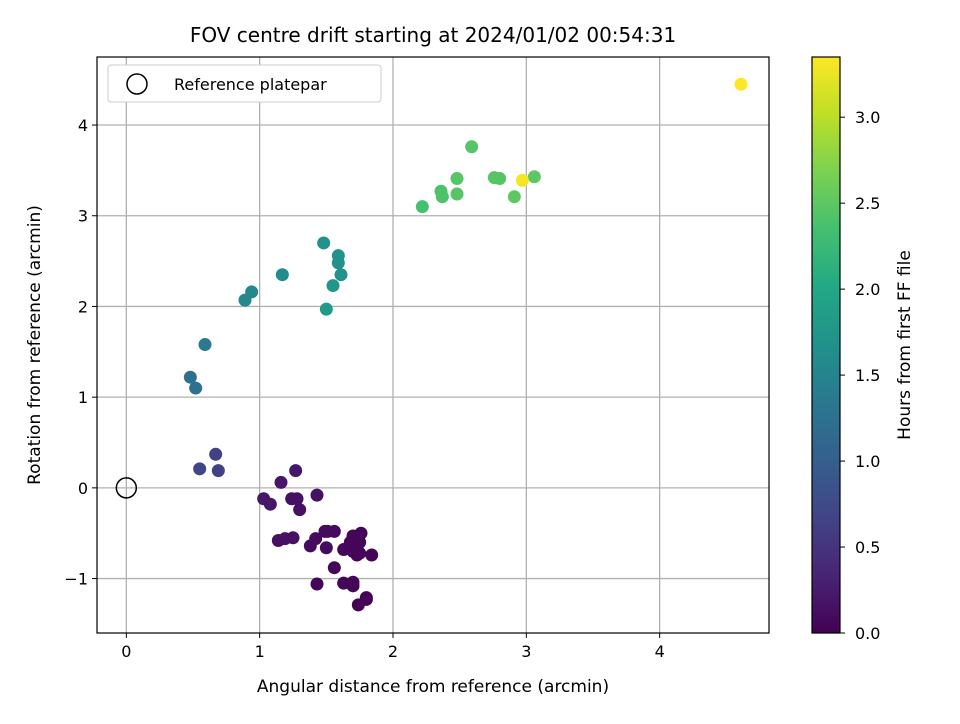 This screenshot has width=960, height=724. I want to click on colorbar-tick-label: 1.0, so click(867, 461).